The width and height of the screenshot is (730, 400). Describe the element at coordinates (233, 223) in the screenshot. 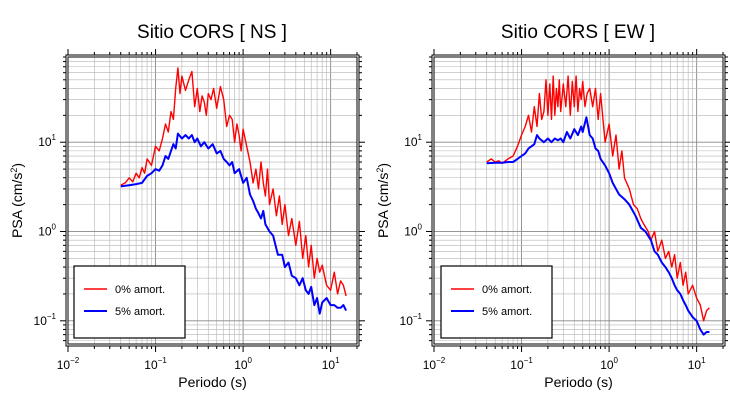

I see `series-line` at that location.